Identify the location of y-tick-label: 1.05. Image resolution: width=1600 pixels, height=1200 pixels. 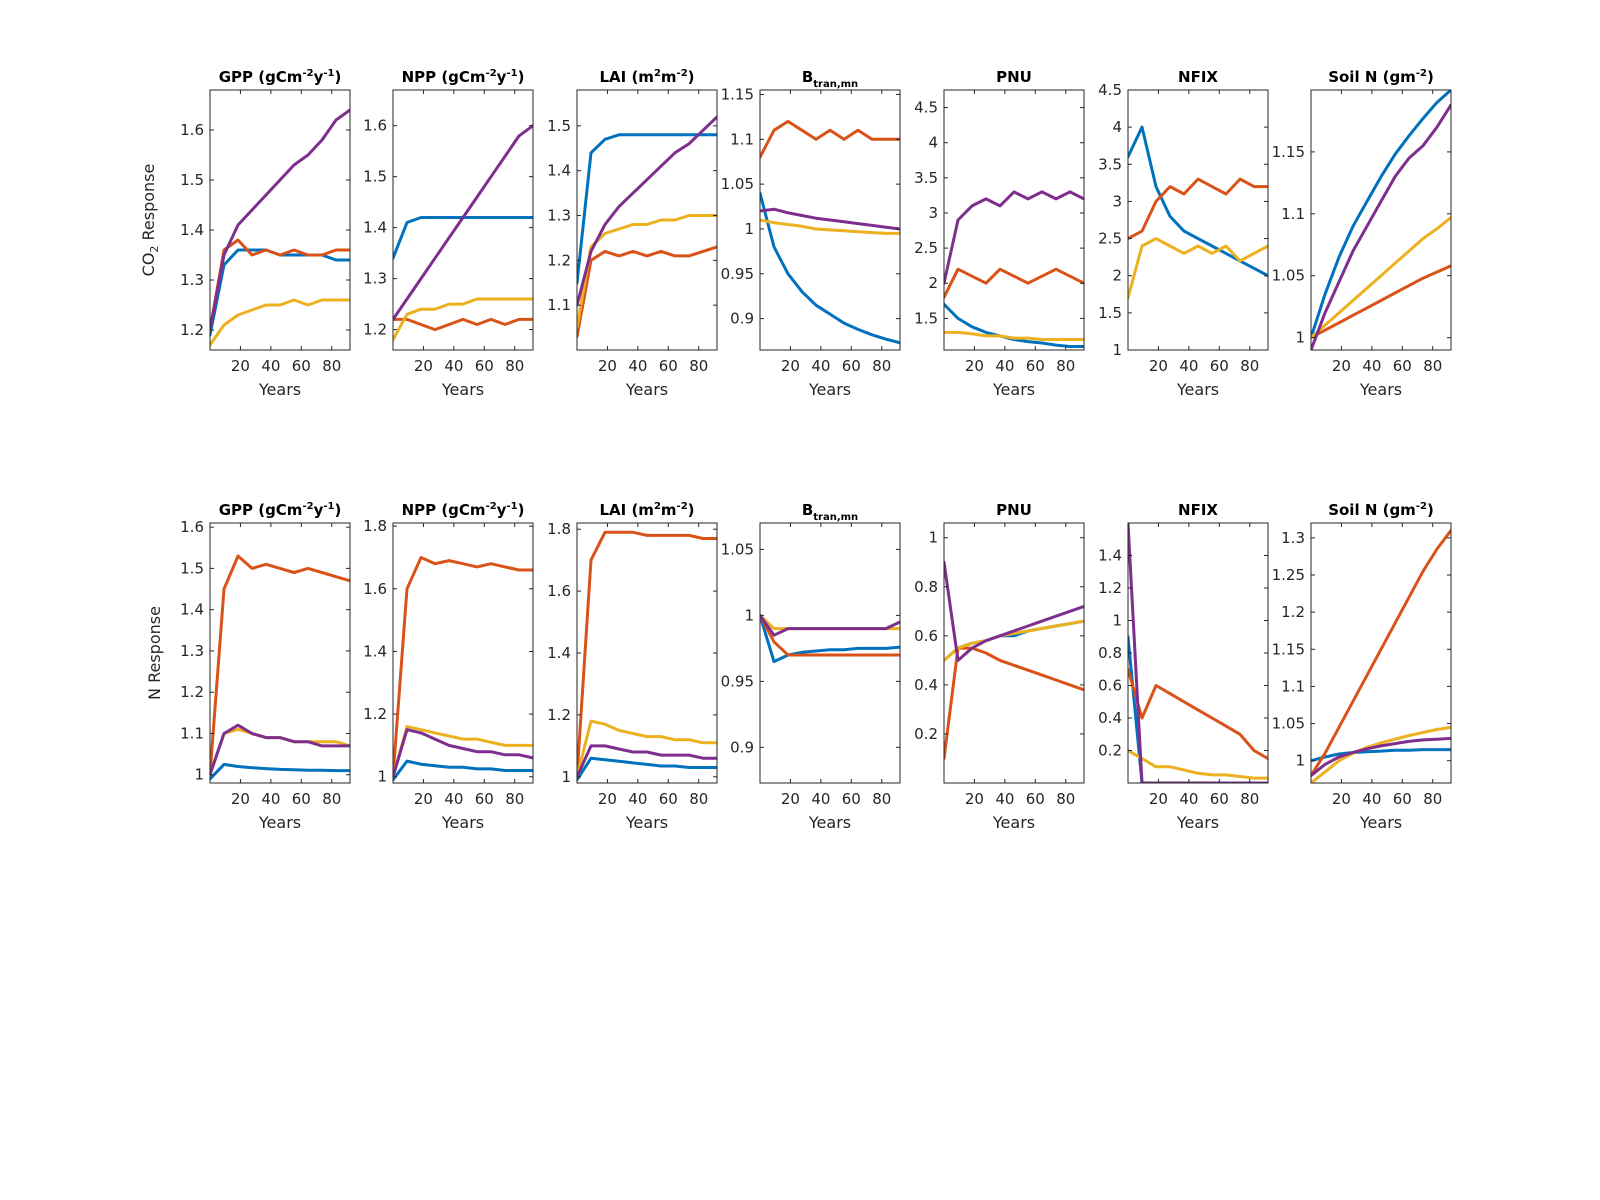
(1288, 724).